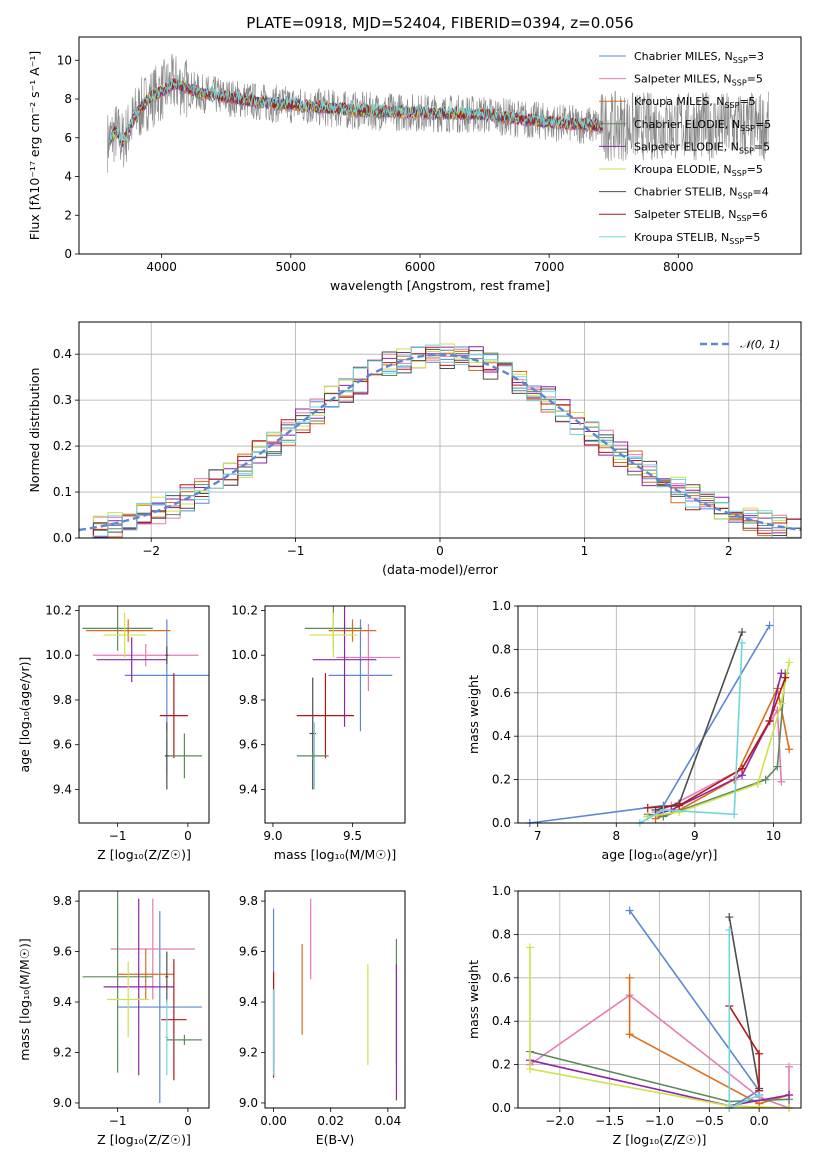 This screenshot has height=1170, width=819. I want to click on y-axis-label: mass [log₁₀(M/M☉)], so click(24, 999).